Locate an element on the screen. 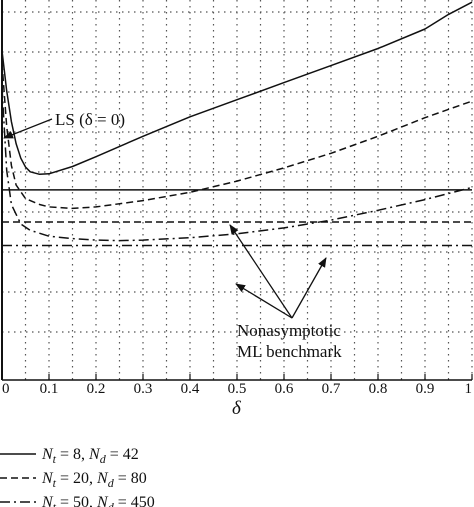 The width and height of the screenshot is (474, 507). x-tick-label: 0.1 is located at coordinates (49, 389).